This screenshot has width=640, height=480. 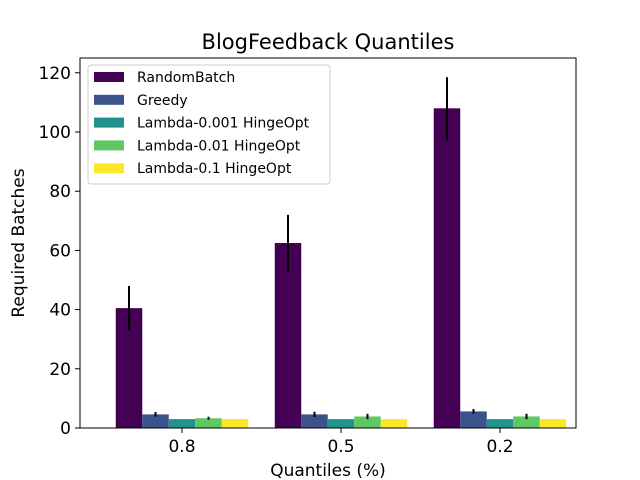 I want to click on y-axis: 0 20 40 60 80 100 120, so click(x=59, y=251).